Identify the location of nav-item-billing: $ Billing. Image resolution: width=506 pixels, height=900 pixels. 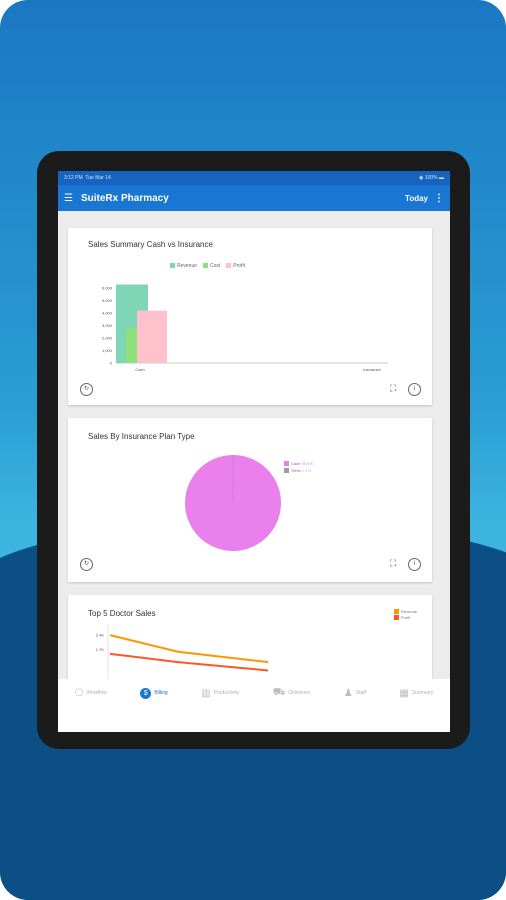
(154, 693).